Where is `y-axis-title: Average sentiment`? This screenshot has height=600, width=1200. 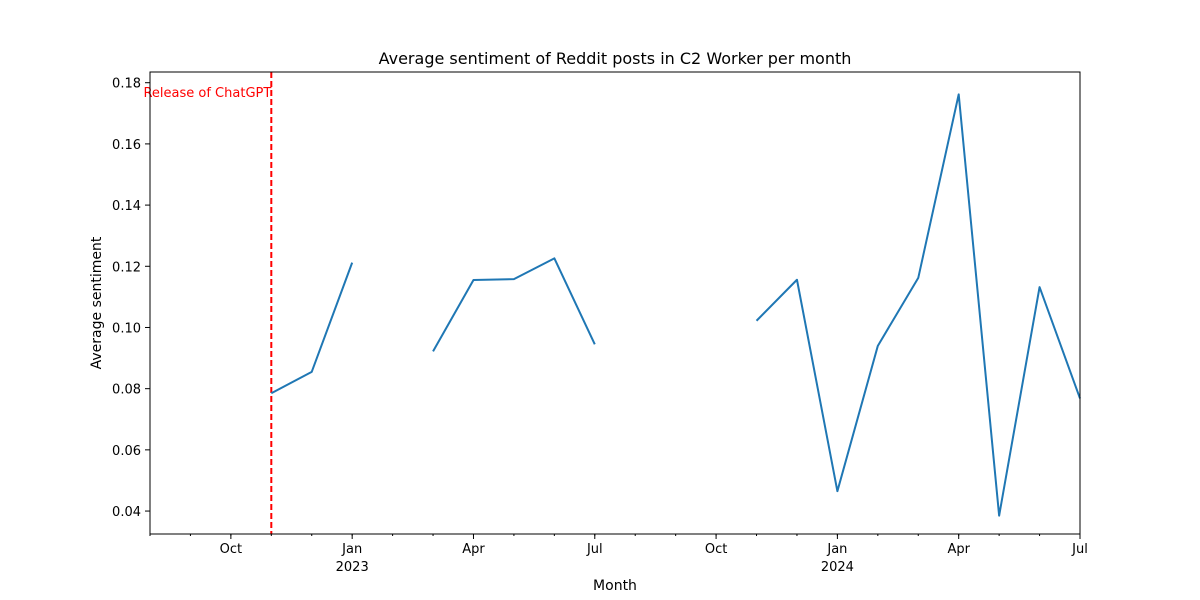 y-axis-title: Average sentiment is located at coordinates (97, 302).